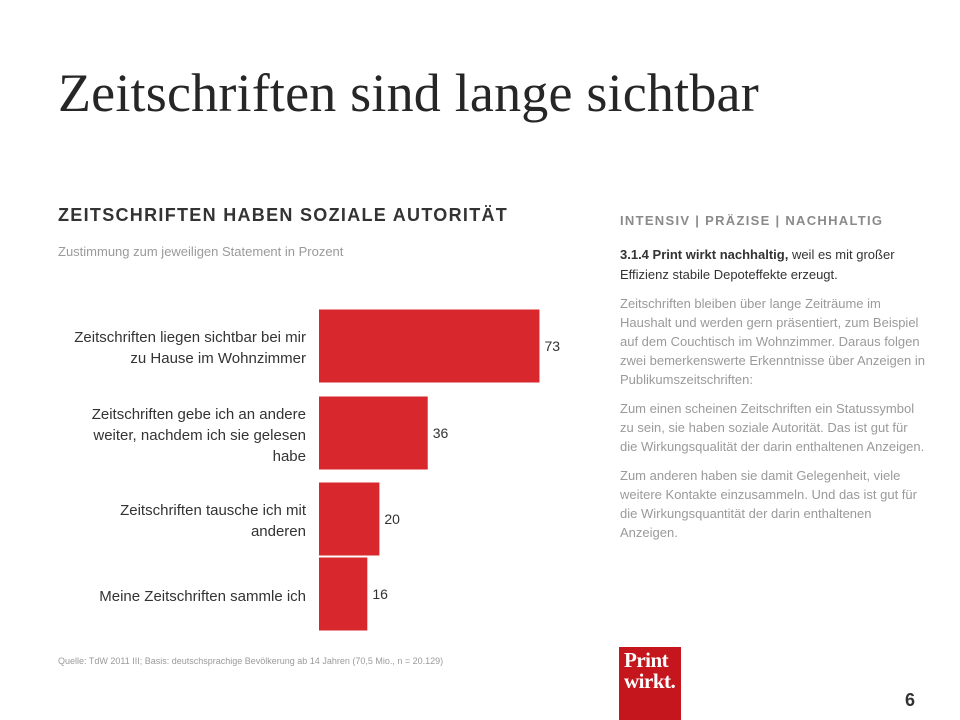 This screenshot has width=960, height=720. Describe the element at coordinates (176, 521) in the screenshot. I see `category-label-3: Zeitschriften tausche ich mit anderen` at that location.